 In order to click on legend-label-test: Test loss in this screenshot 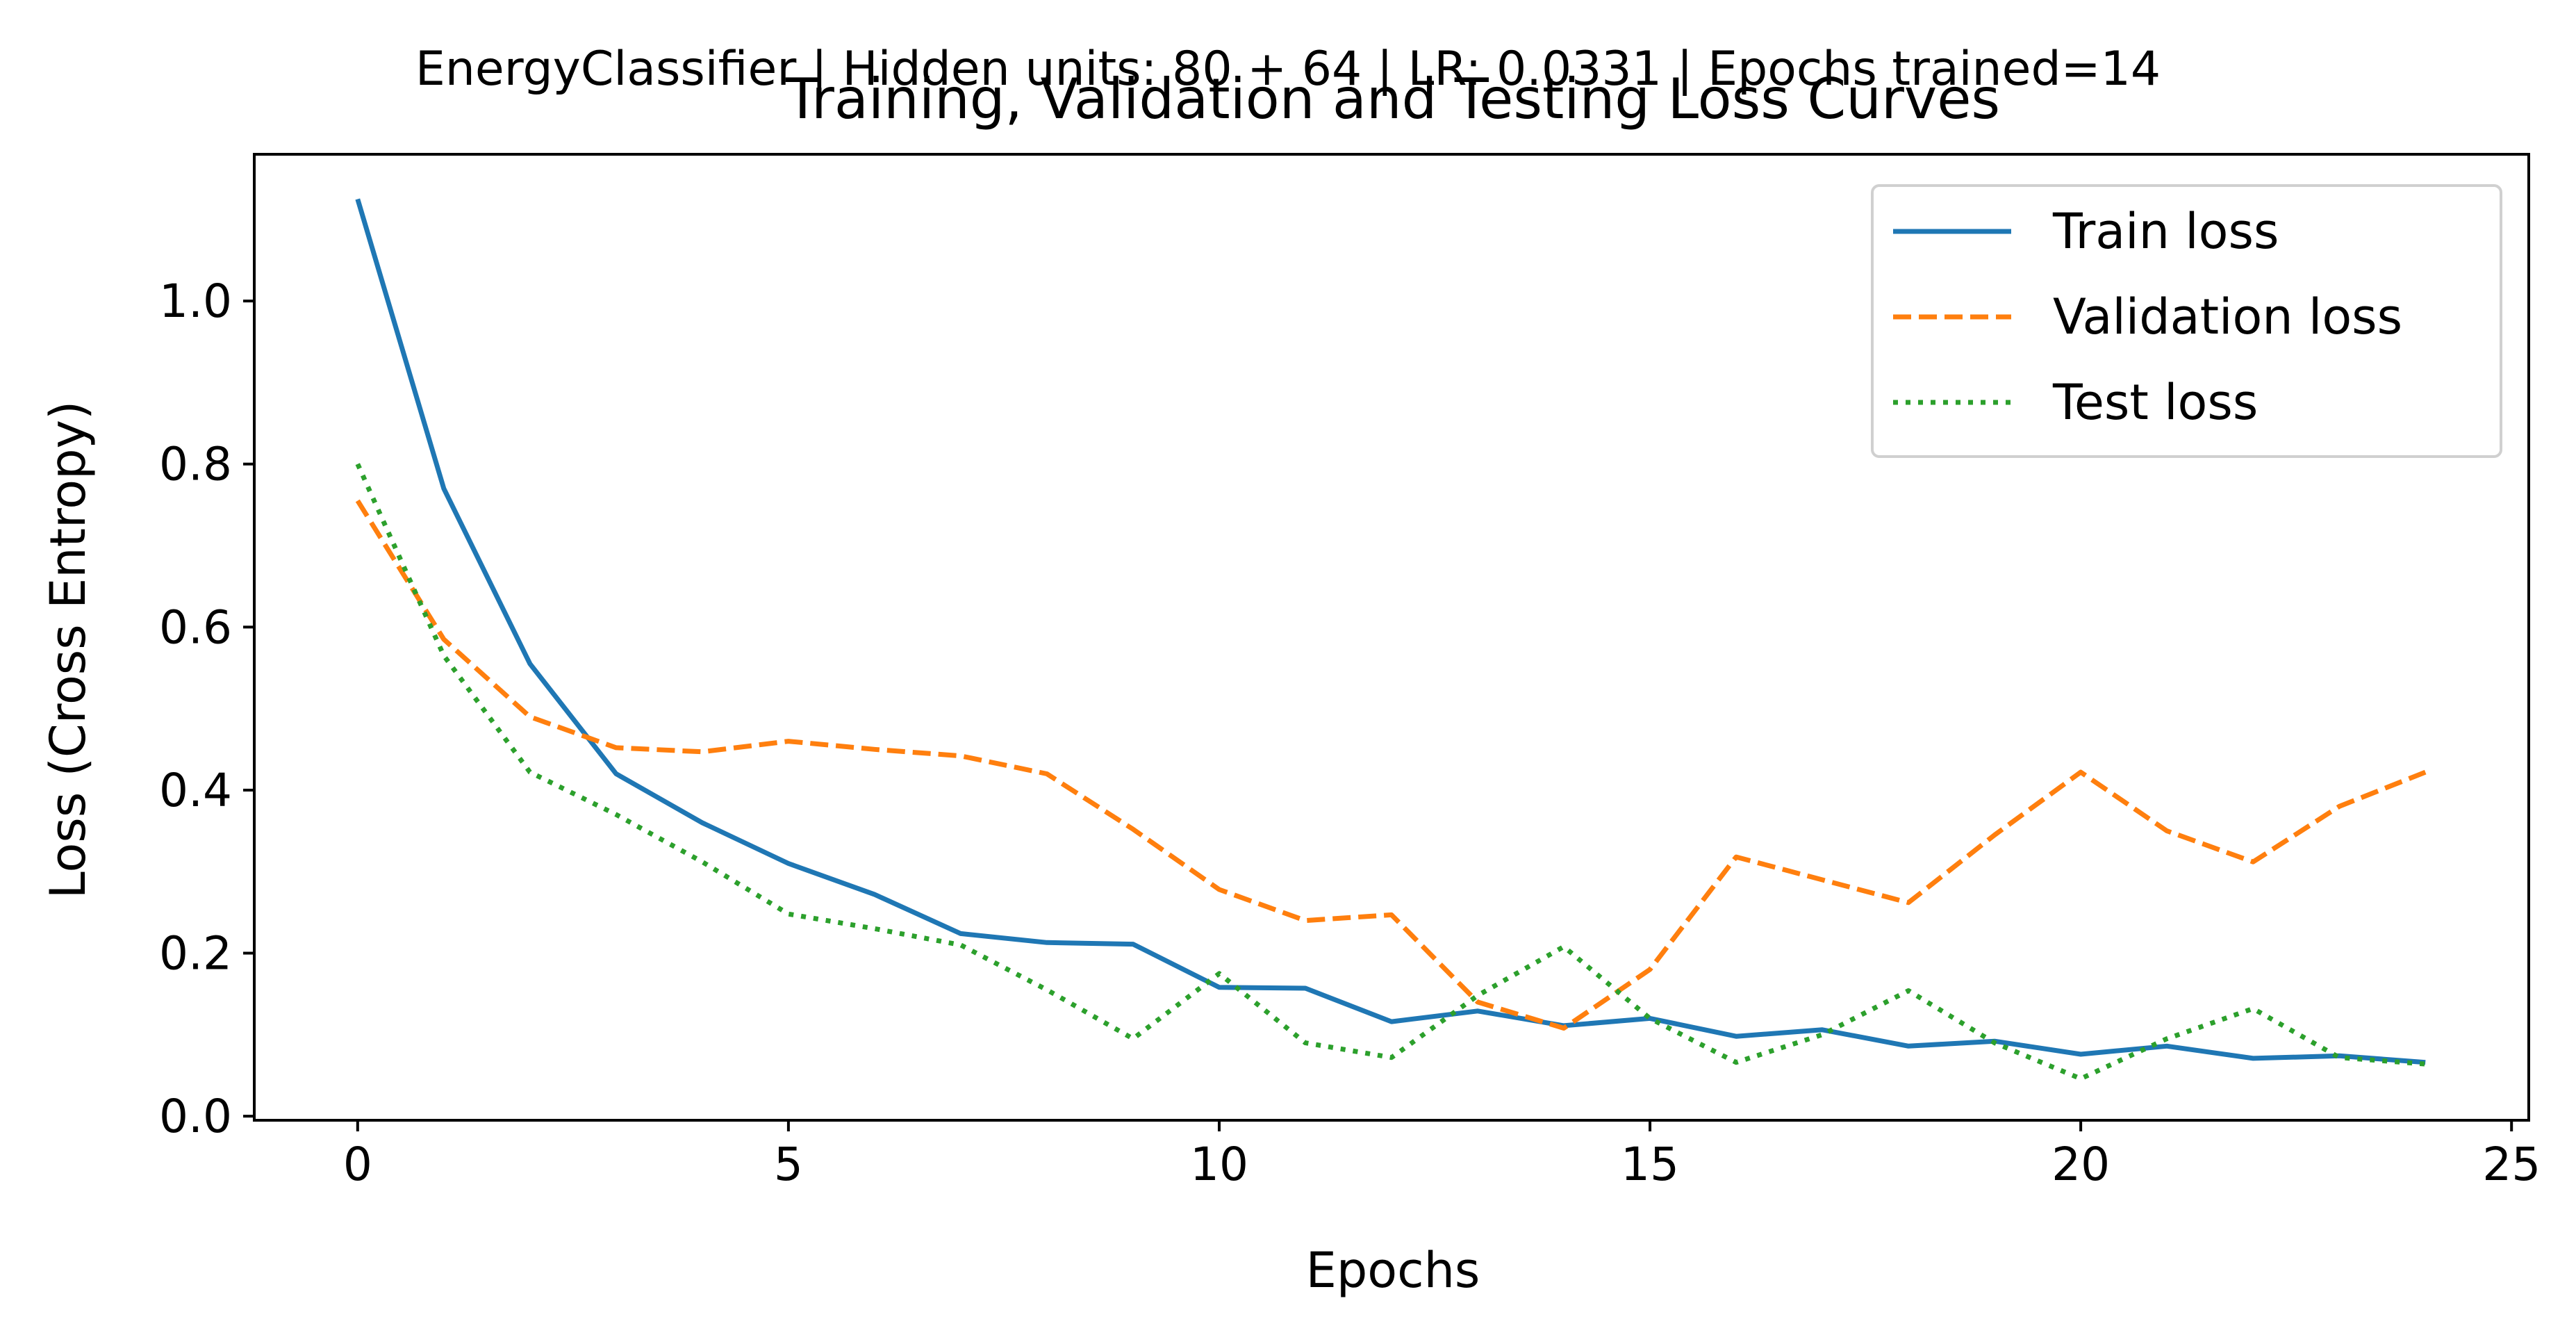, I will do `click(2155, 402)`.